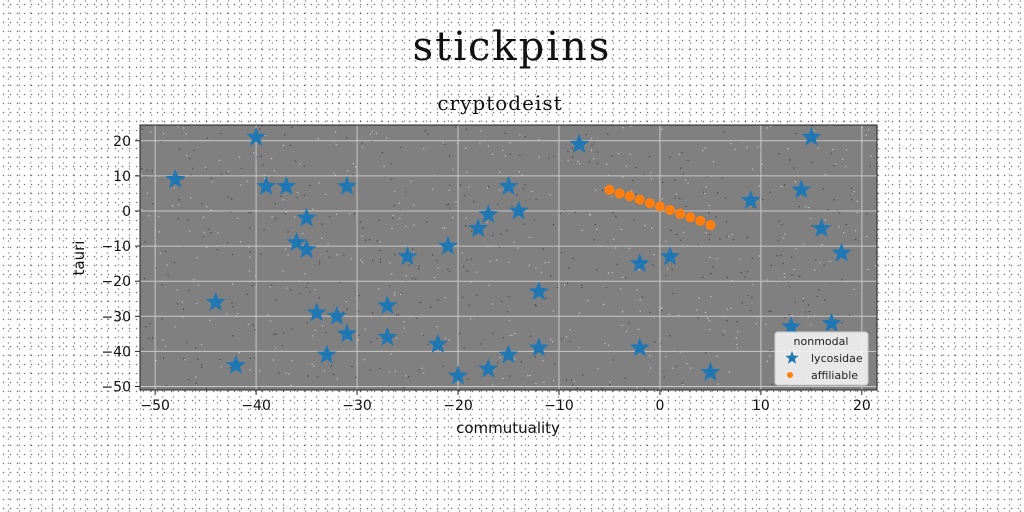  Describe the element at coordinates (821, 341) in the screenshot. I see `legend-title: nonmodal` at that location.